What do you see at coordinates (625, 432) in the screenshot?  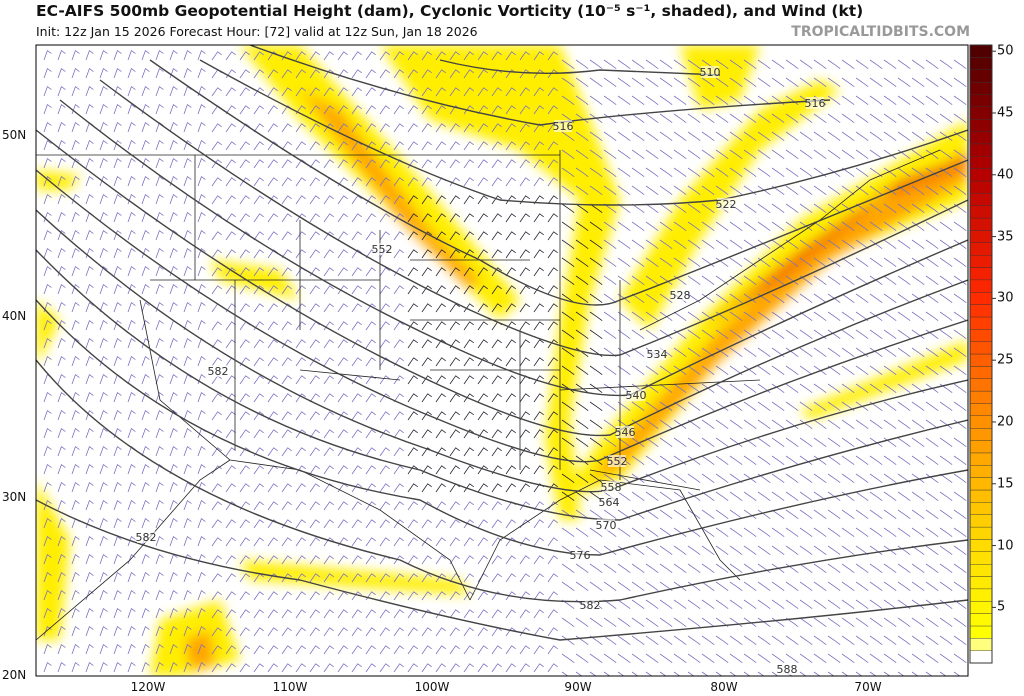 I see `contour-label-bg` at bounding box center [625, 432].